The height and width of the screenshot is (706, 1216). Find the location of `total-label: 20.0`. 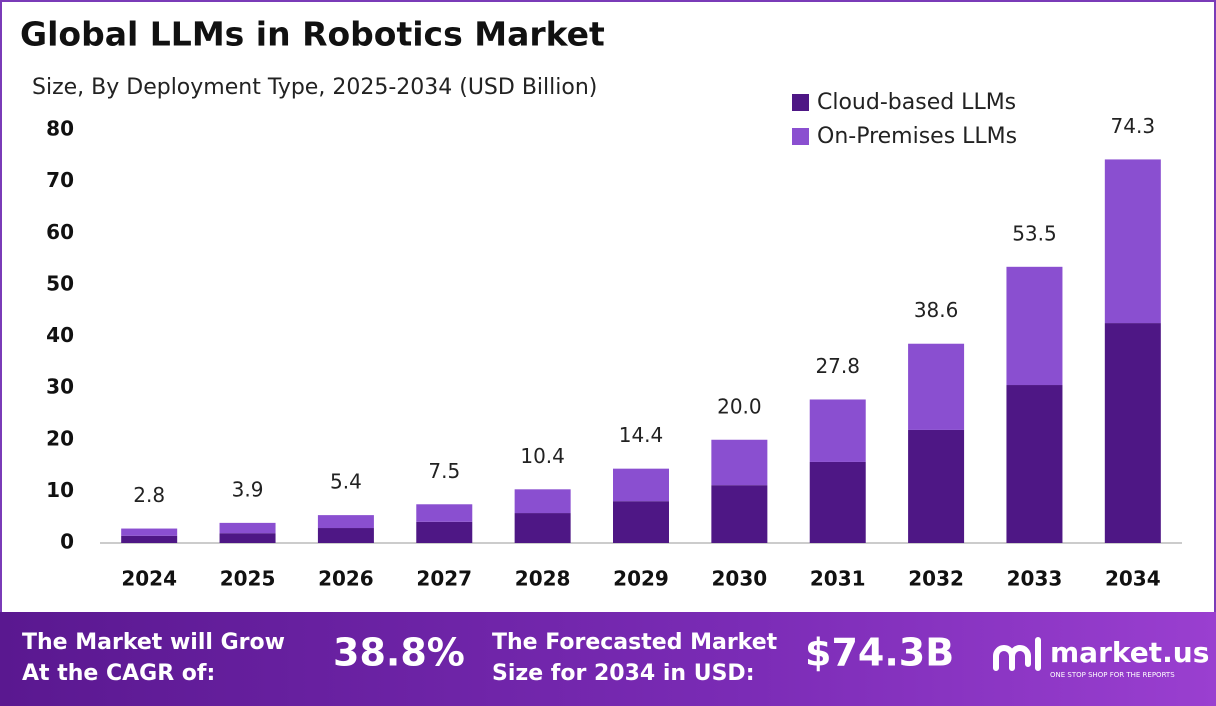

total-label: 20.0 is located at coordinates (739, 406).